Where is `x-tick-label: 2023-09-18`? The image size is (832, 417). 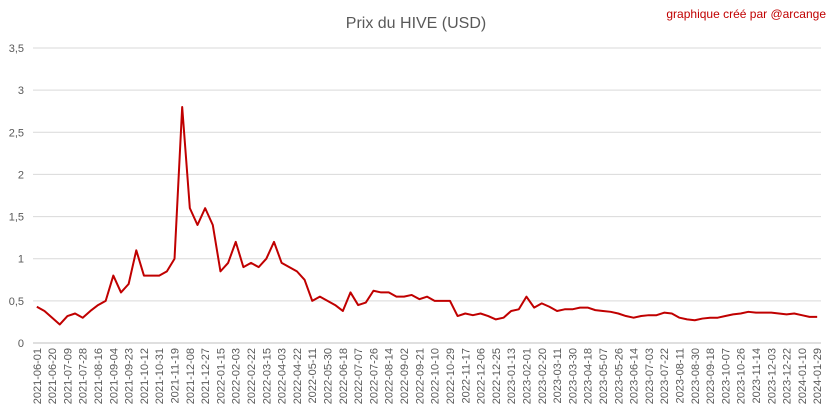
x-tick-label: 2023-09-18 is located at coordinates (711, 376).